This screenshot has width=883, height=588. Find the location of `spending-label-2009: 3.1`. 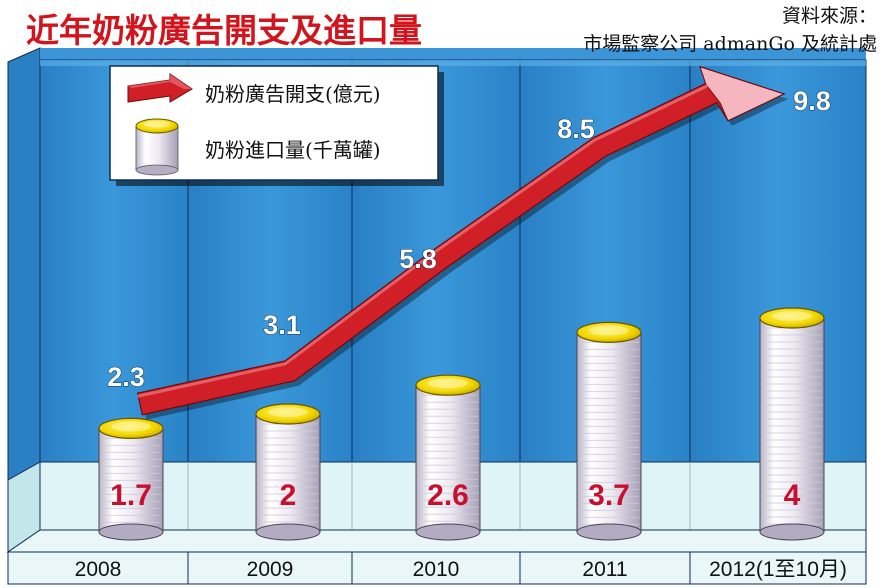

spending-label-2009: 3.1 is located at coordinates (282, 325).